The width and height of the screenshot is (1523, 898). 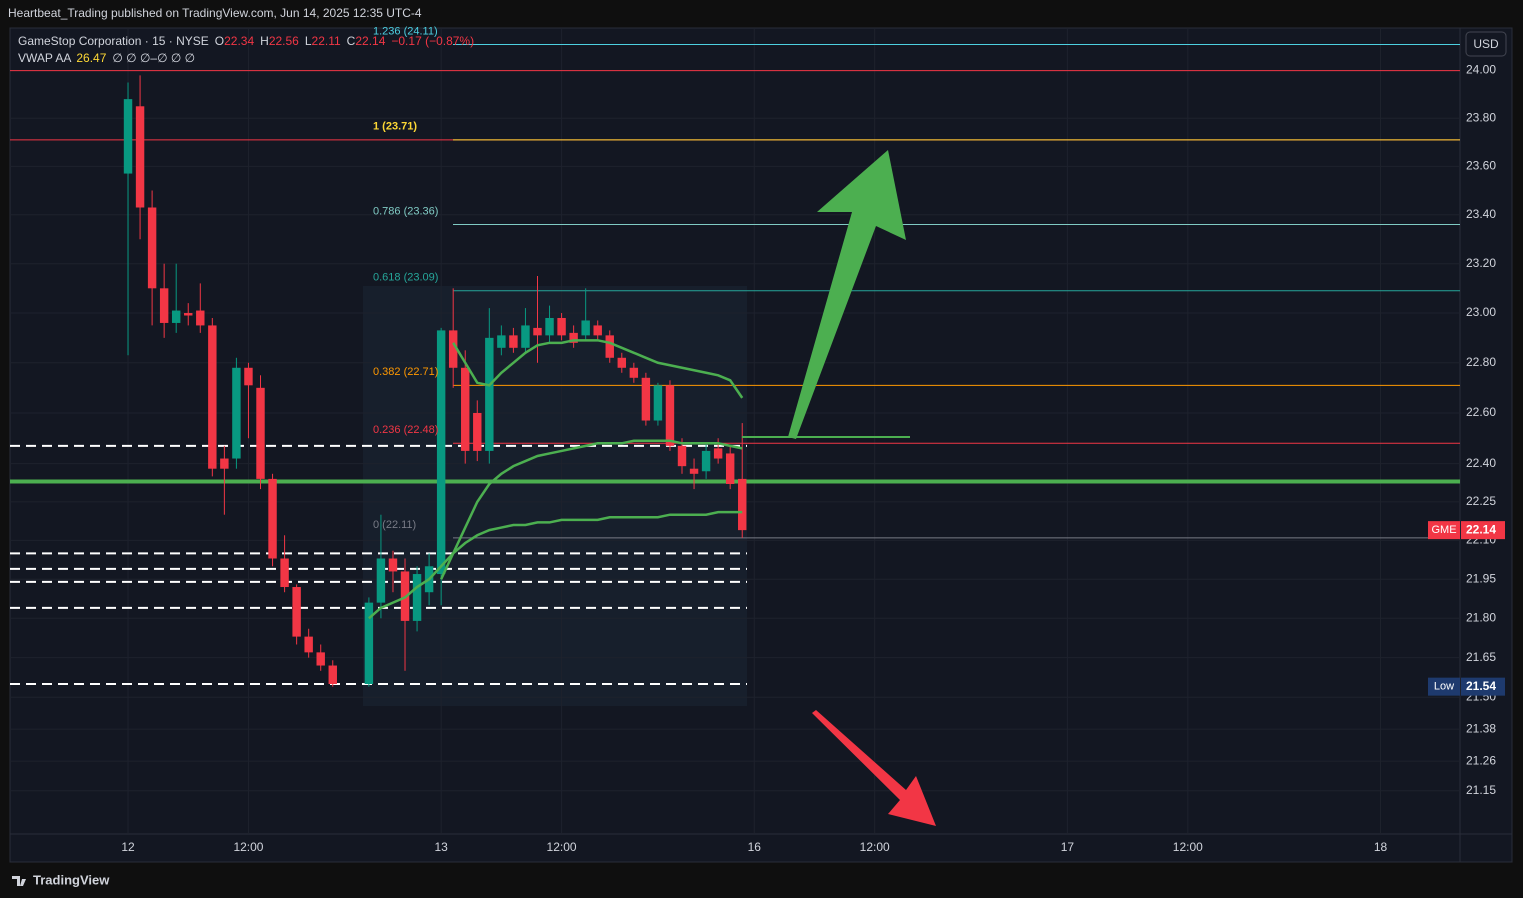 What do you see at coordinates (1481, 617) in the screenshot?
I see `y-tick-label: 21.80` at bounding box center [1481, 617].